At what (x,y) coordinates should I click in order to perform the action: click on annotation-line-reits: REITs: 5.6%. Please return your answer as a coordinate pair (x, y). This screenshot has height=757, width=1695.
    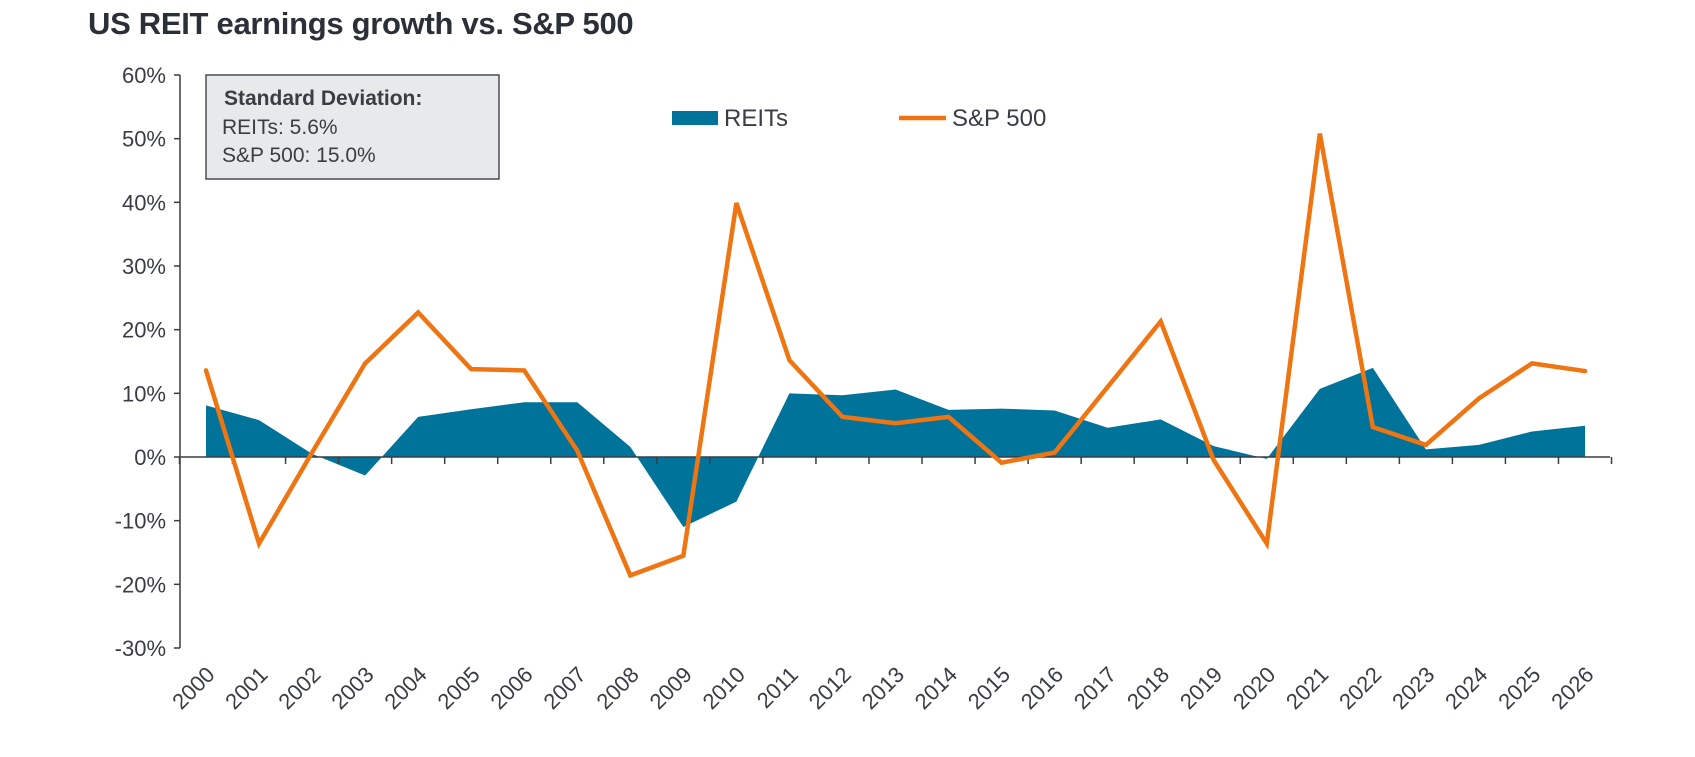
    Looking at the image, I should click on (280, 127).